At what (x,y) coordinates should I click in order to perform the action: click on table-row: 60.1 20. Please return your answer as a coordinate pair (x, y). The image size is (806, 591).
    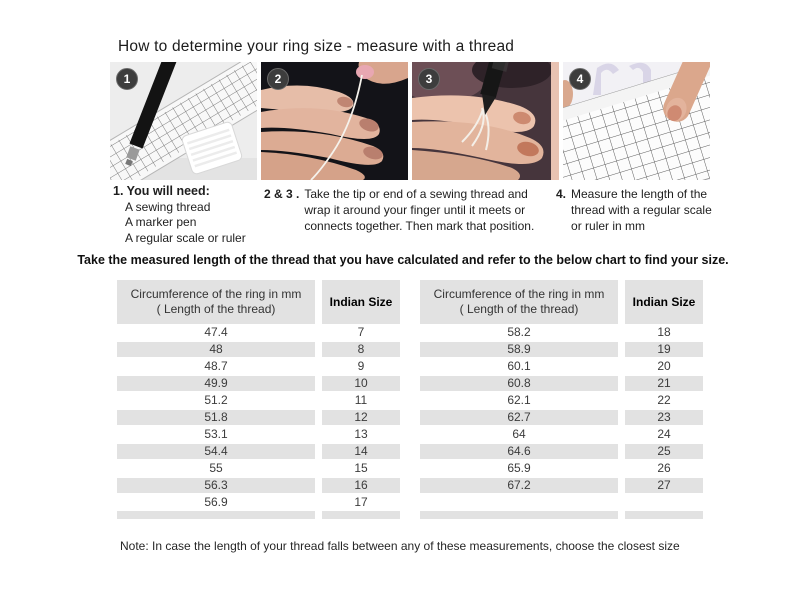
    Looking at the image, I should click on (561, 366).